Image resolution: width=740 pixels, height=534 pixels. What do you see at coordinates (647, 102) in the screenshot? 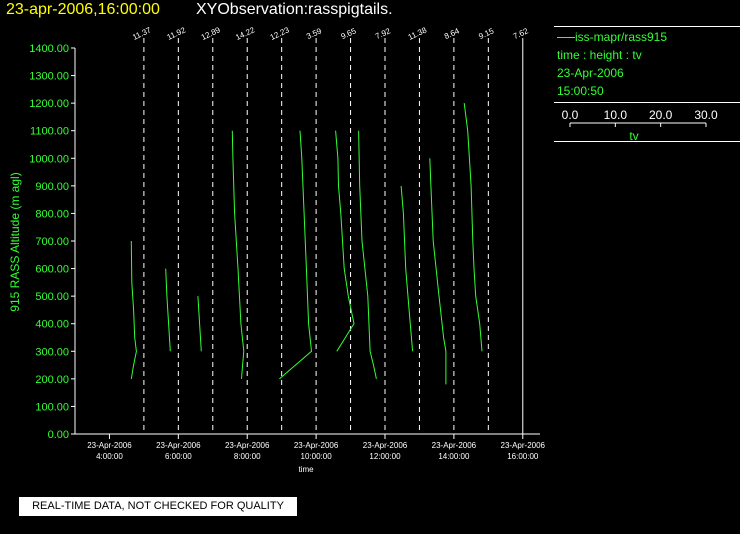
I see `legend-middle-rule` at bounding box center [647, 102].